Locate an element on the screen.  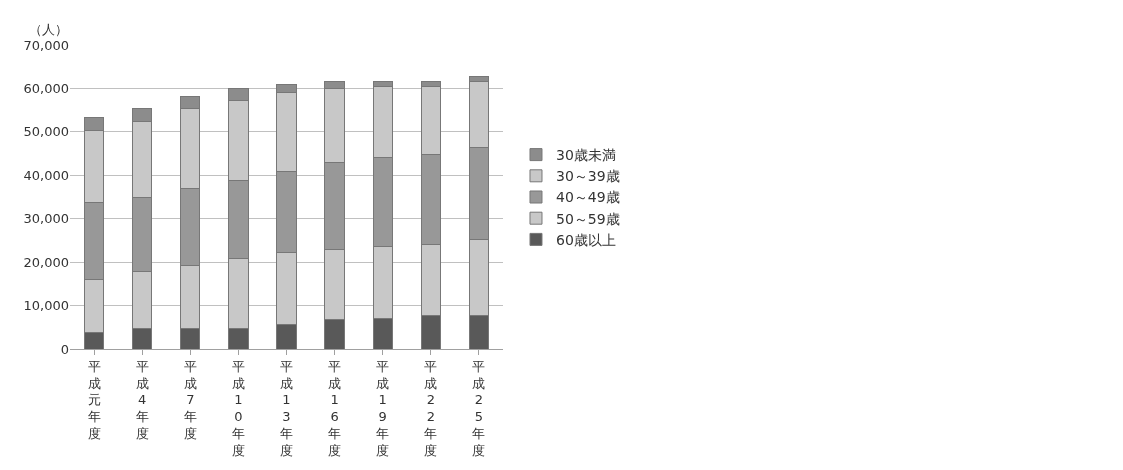
y-tick-label: 10,000 is located at coordinates (46, 306).